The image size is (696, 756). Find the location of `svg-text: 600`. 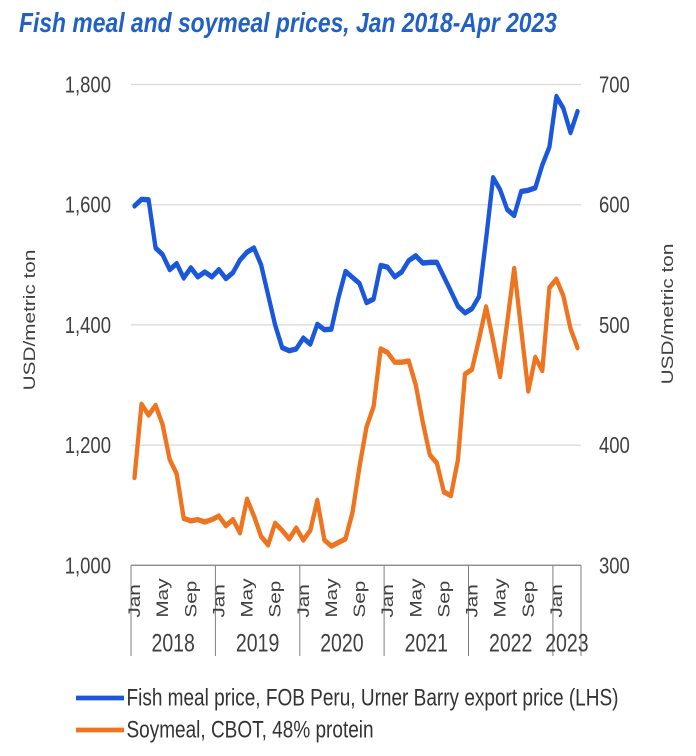

svg-text: 600 is located at coordinates (614, 205).